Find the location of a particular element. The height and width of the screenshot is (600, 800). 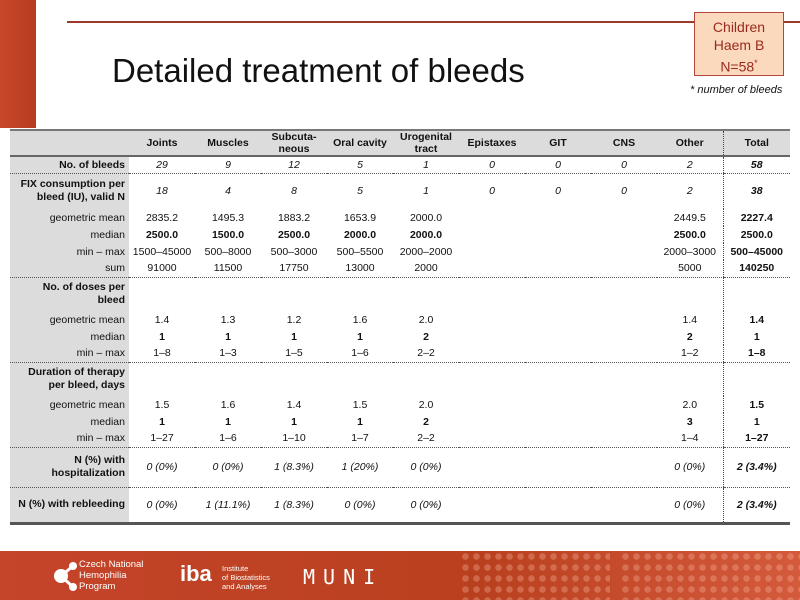

badge-count: N=58 is located at coordinates (737, 66).